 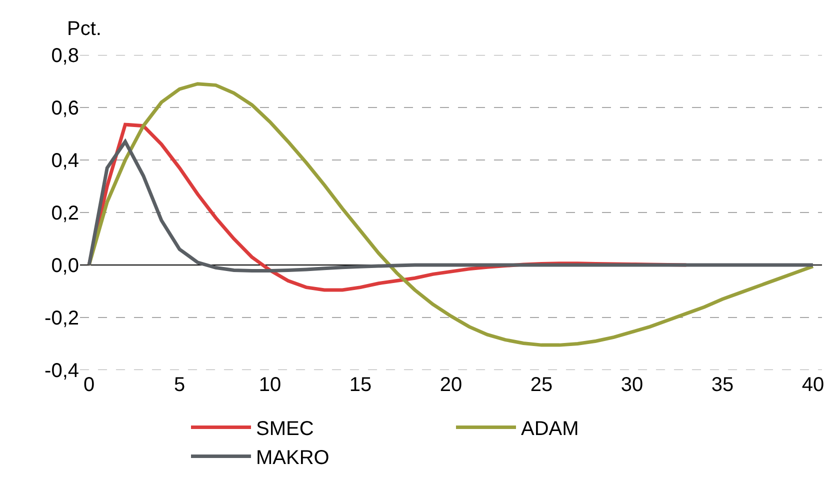 I want to click on x-tick-label: 40, so click(x=813, y=385).